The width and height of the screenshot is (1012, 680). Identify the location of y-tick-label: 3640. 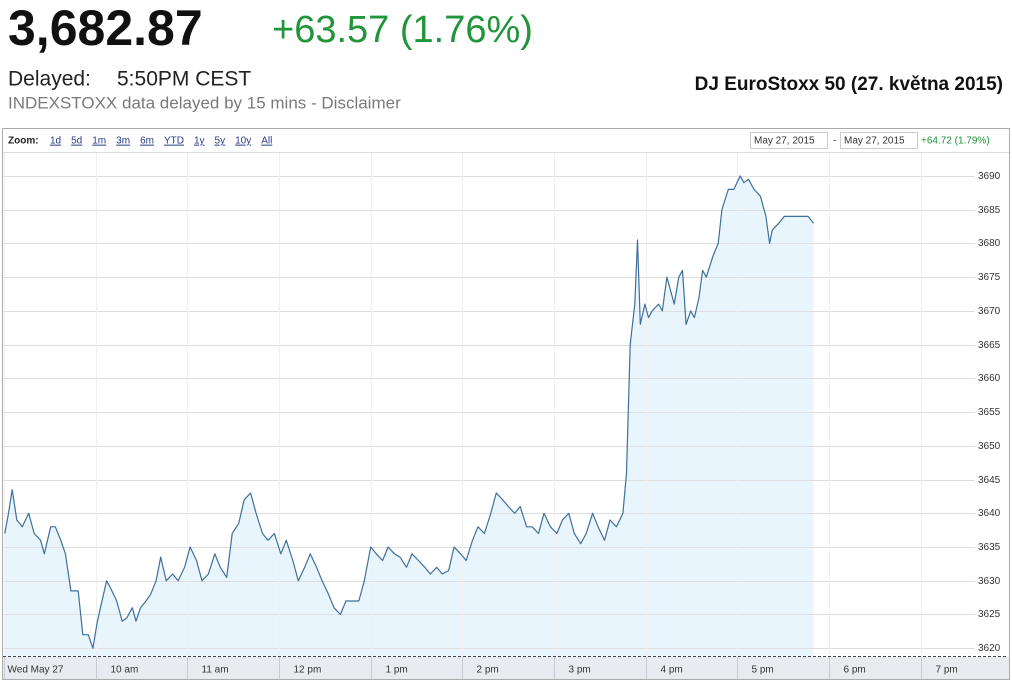
(989, 513).